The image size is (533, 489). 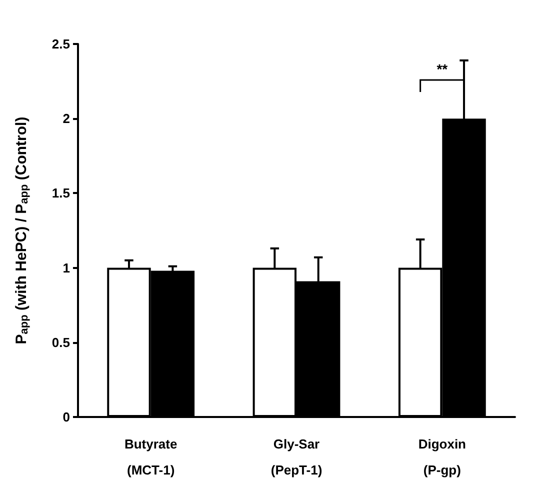 What do you see at coordinates (61, 193) in the screenshot?
I see `y-tick-label: 1.5` at bounding box center [61, 193].